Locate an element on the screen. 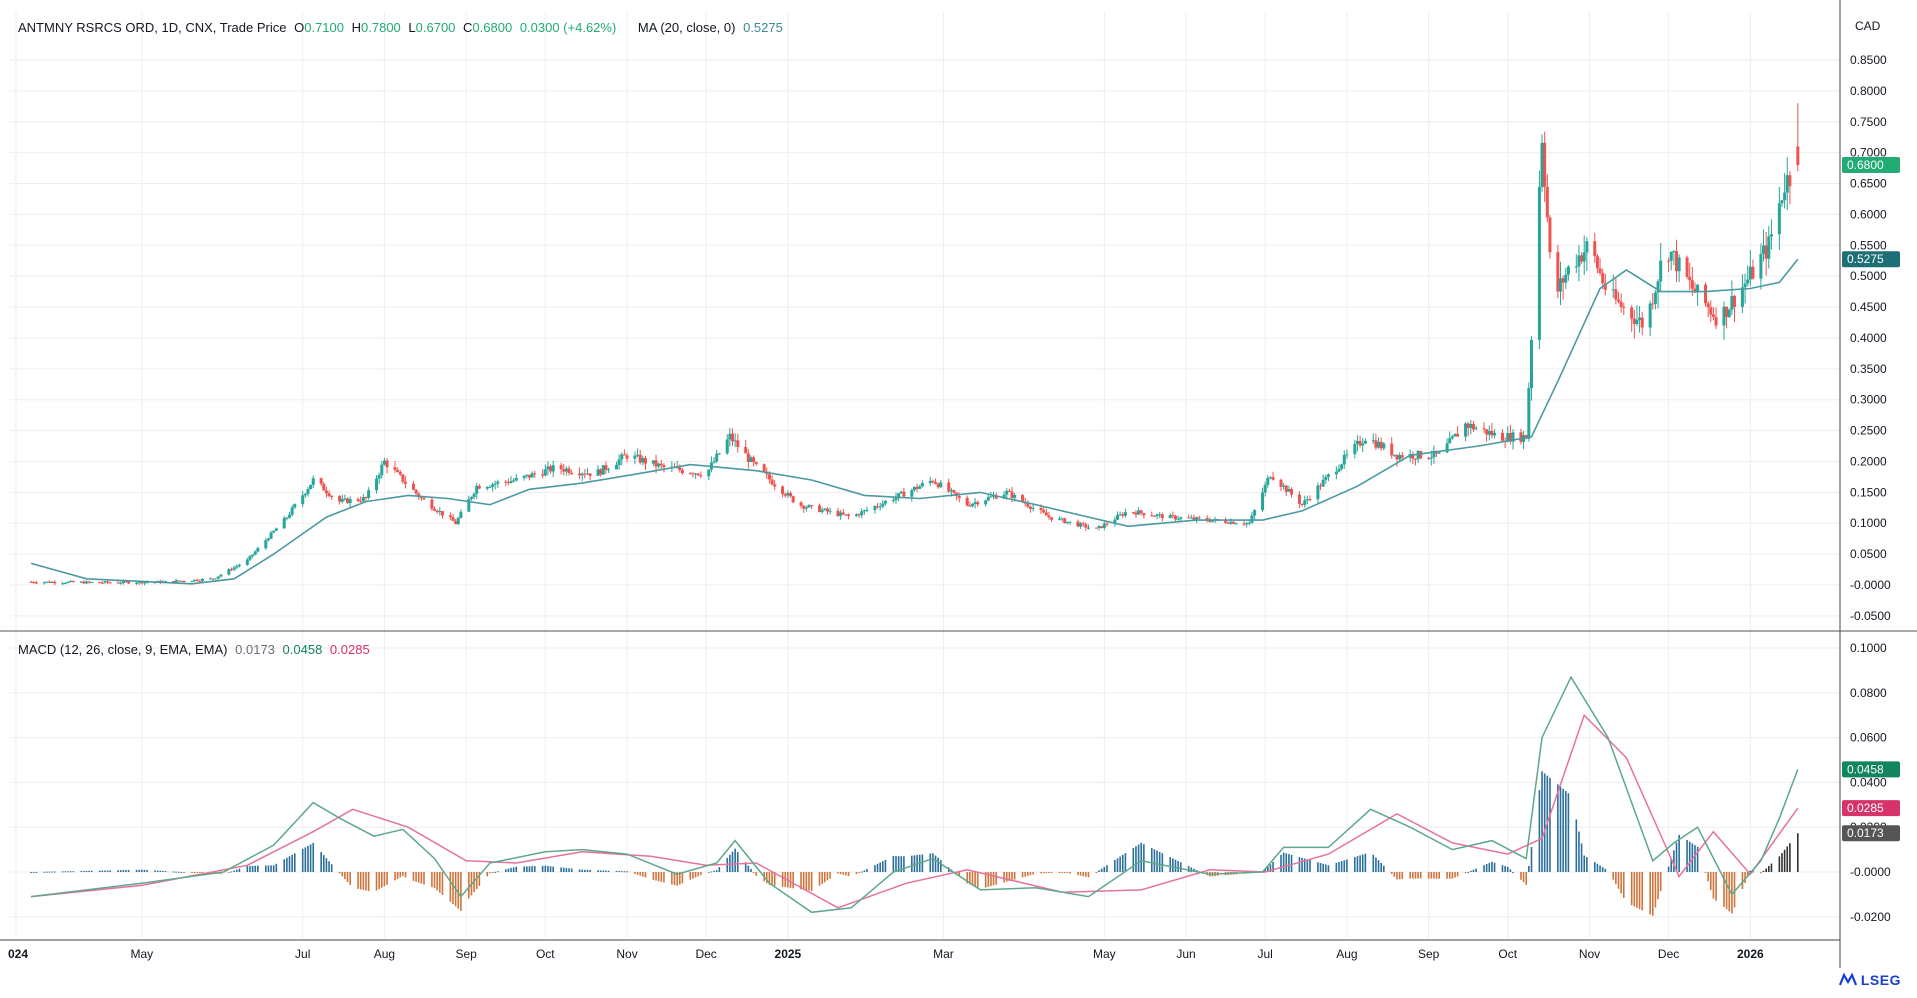  time-tick-label: Nov is located at coordinates (626, 954).